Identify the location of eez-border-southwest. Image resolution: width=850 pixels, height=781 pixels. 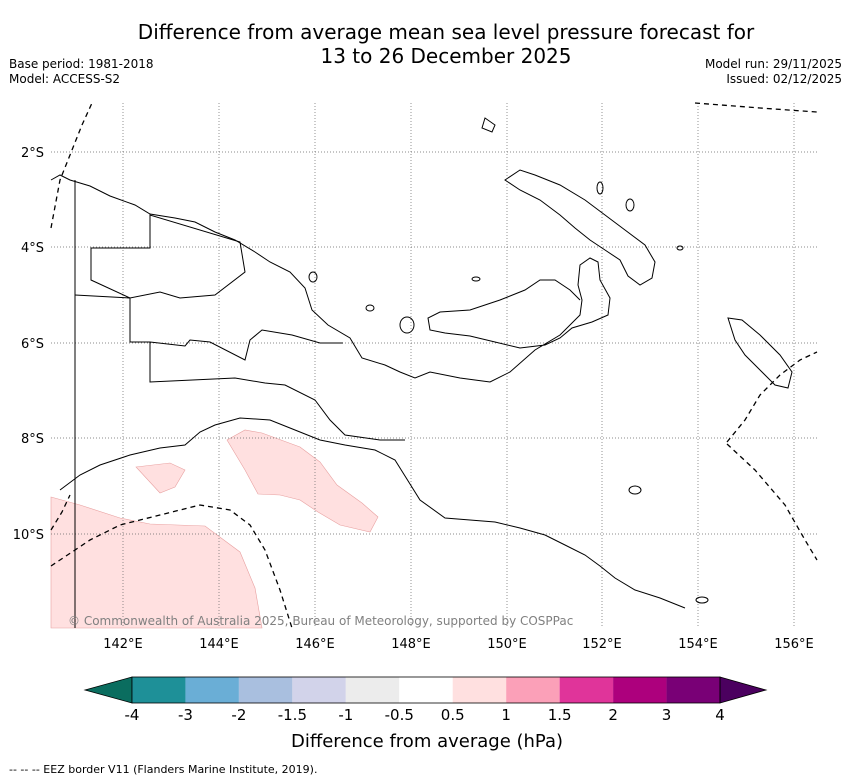
(171, 566).